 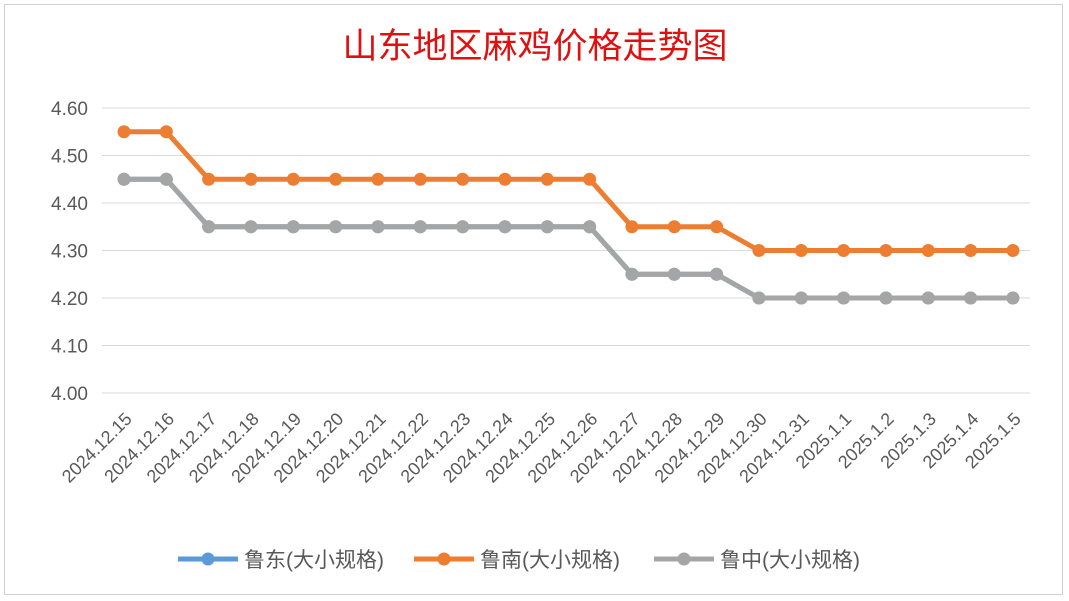 What do you see at coordinates (69, 299) in the screenshot?
I see `y-tick-label: 4.20` at bounding box center [69, 299].